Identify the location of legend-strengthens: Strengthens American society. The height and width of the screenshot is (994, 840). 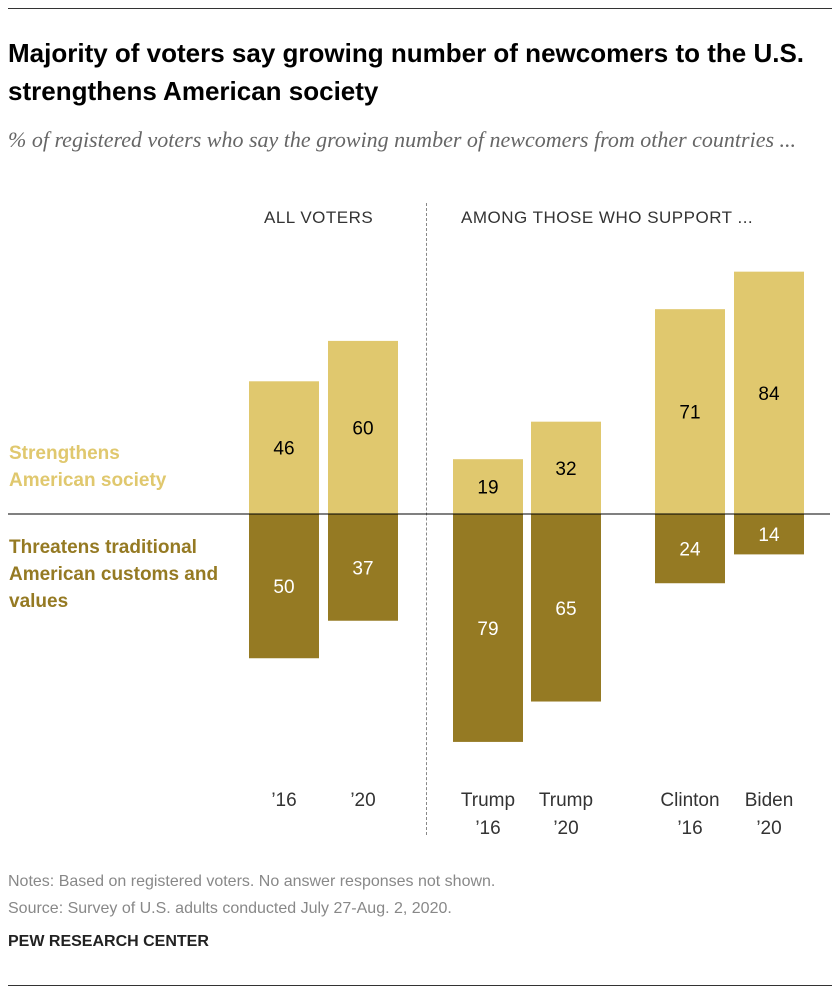
(88, 467).